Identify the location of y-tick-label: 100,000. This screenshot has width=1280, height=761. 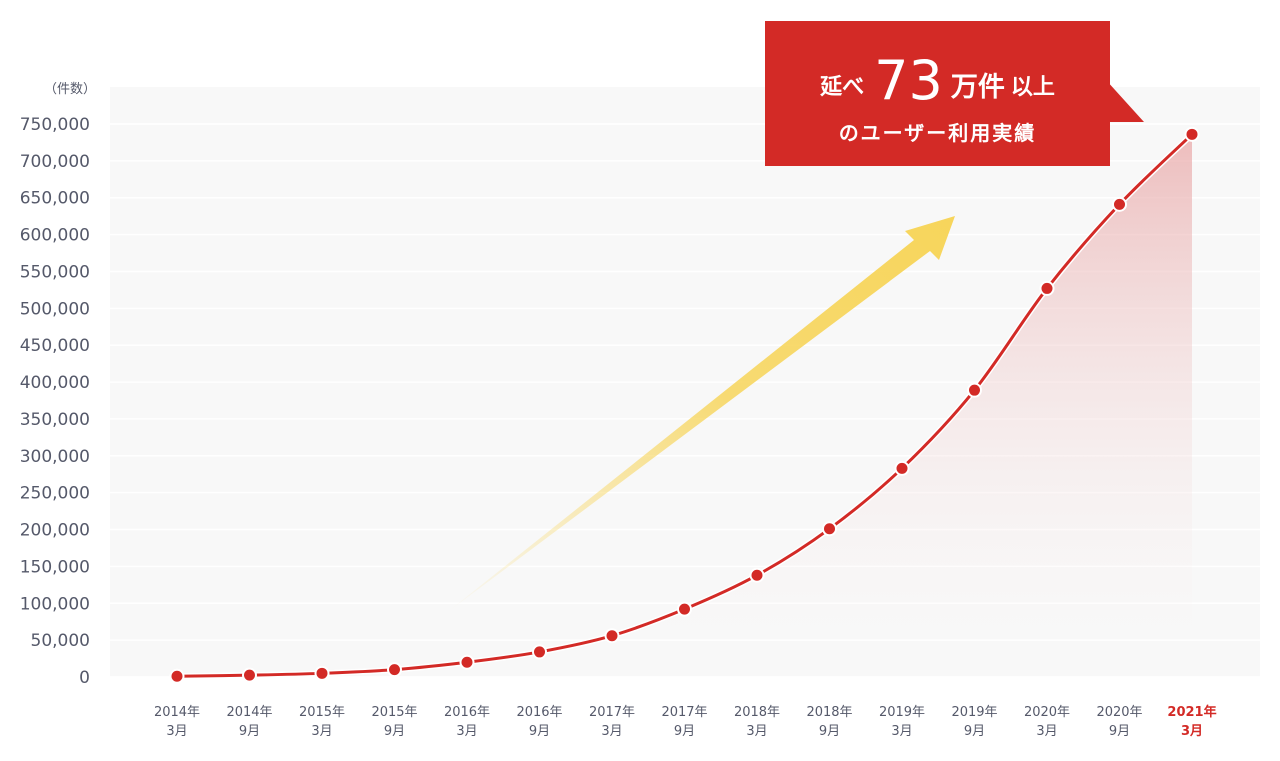
(55, 604).